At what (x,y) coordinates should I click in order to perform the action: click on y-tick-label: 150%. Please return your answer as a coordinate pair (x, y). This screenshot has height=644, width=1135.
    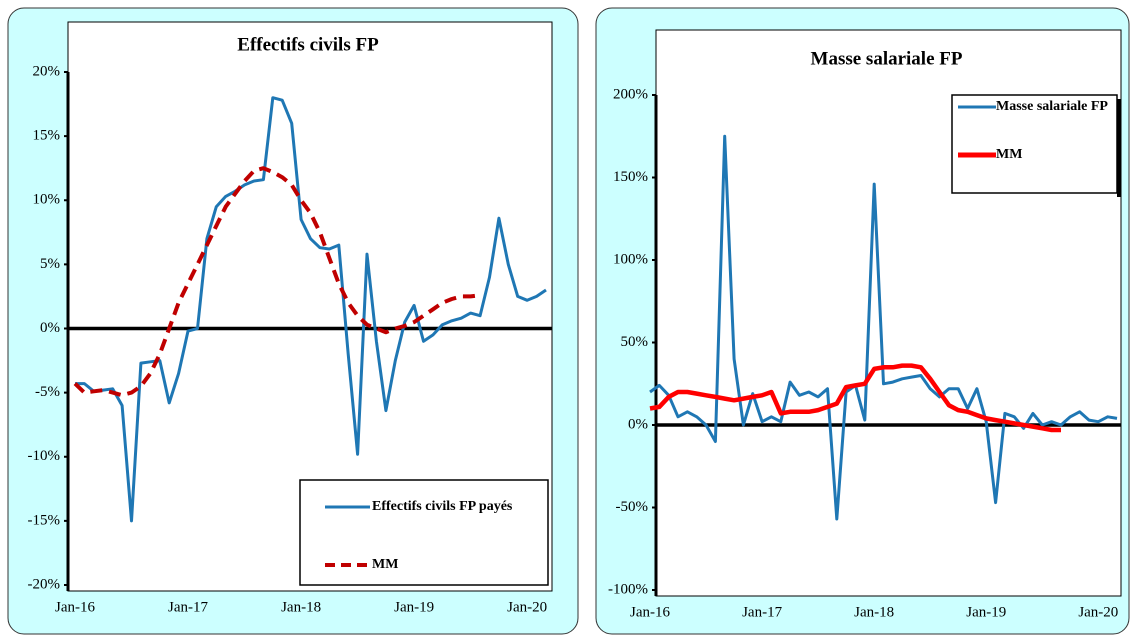
    Looking at the image, I should click on (630, 177).